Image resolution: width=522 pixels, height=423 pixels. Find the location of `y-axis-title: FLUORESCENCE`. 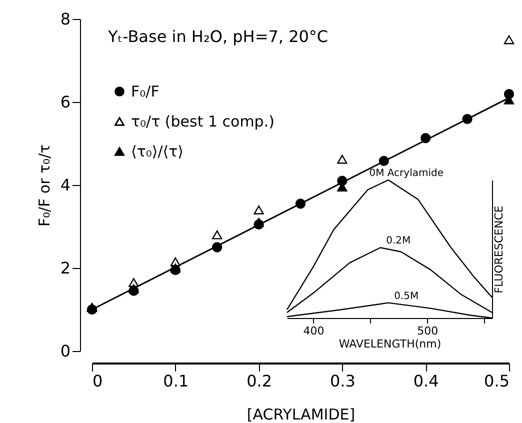

y-axis-title: FLUORESCENCE is located at coordinates (499, 250).